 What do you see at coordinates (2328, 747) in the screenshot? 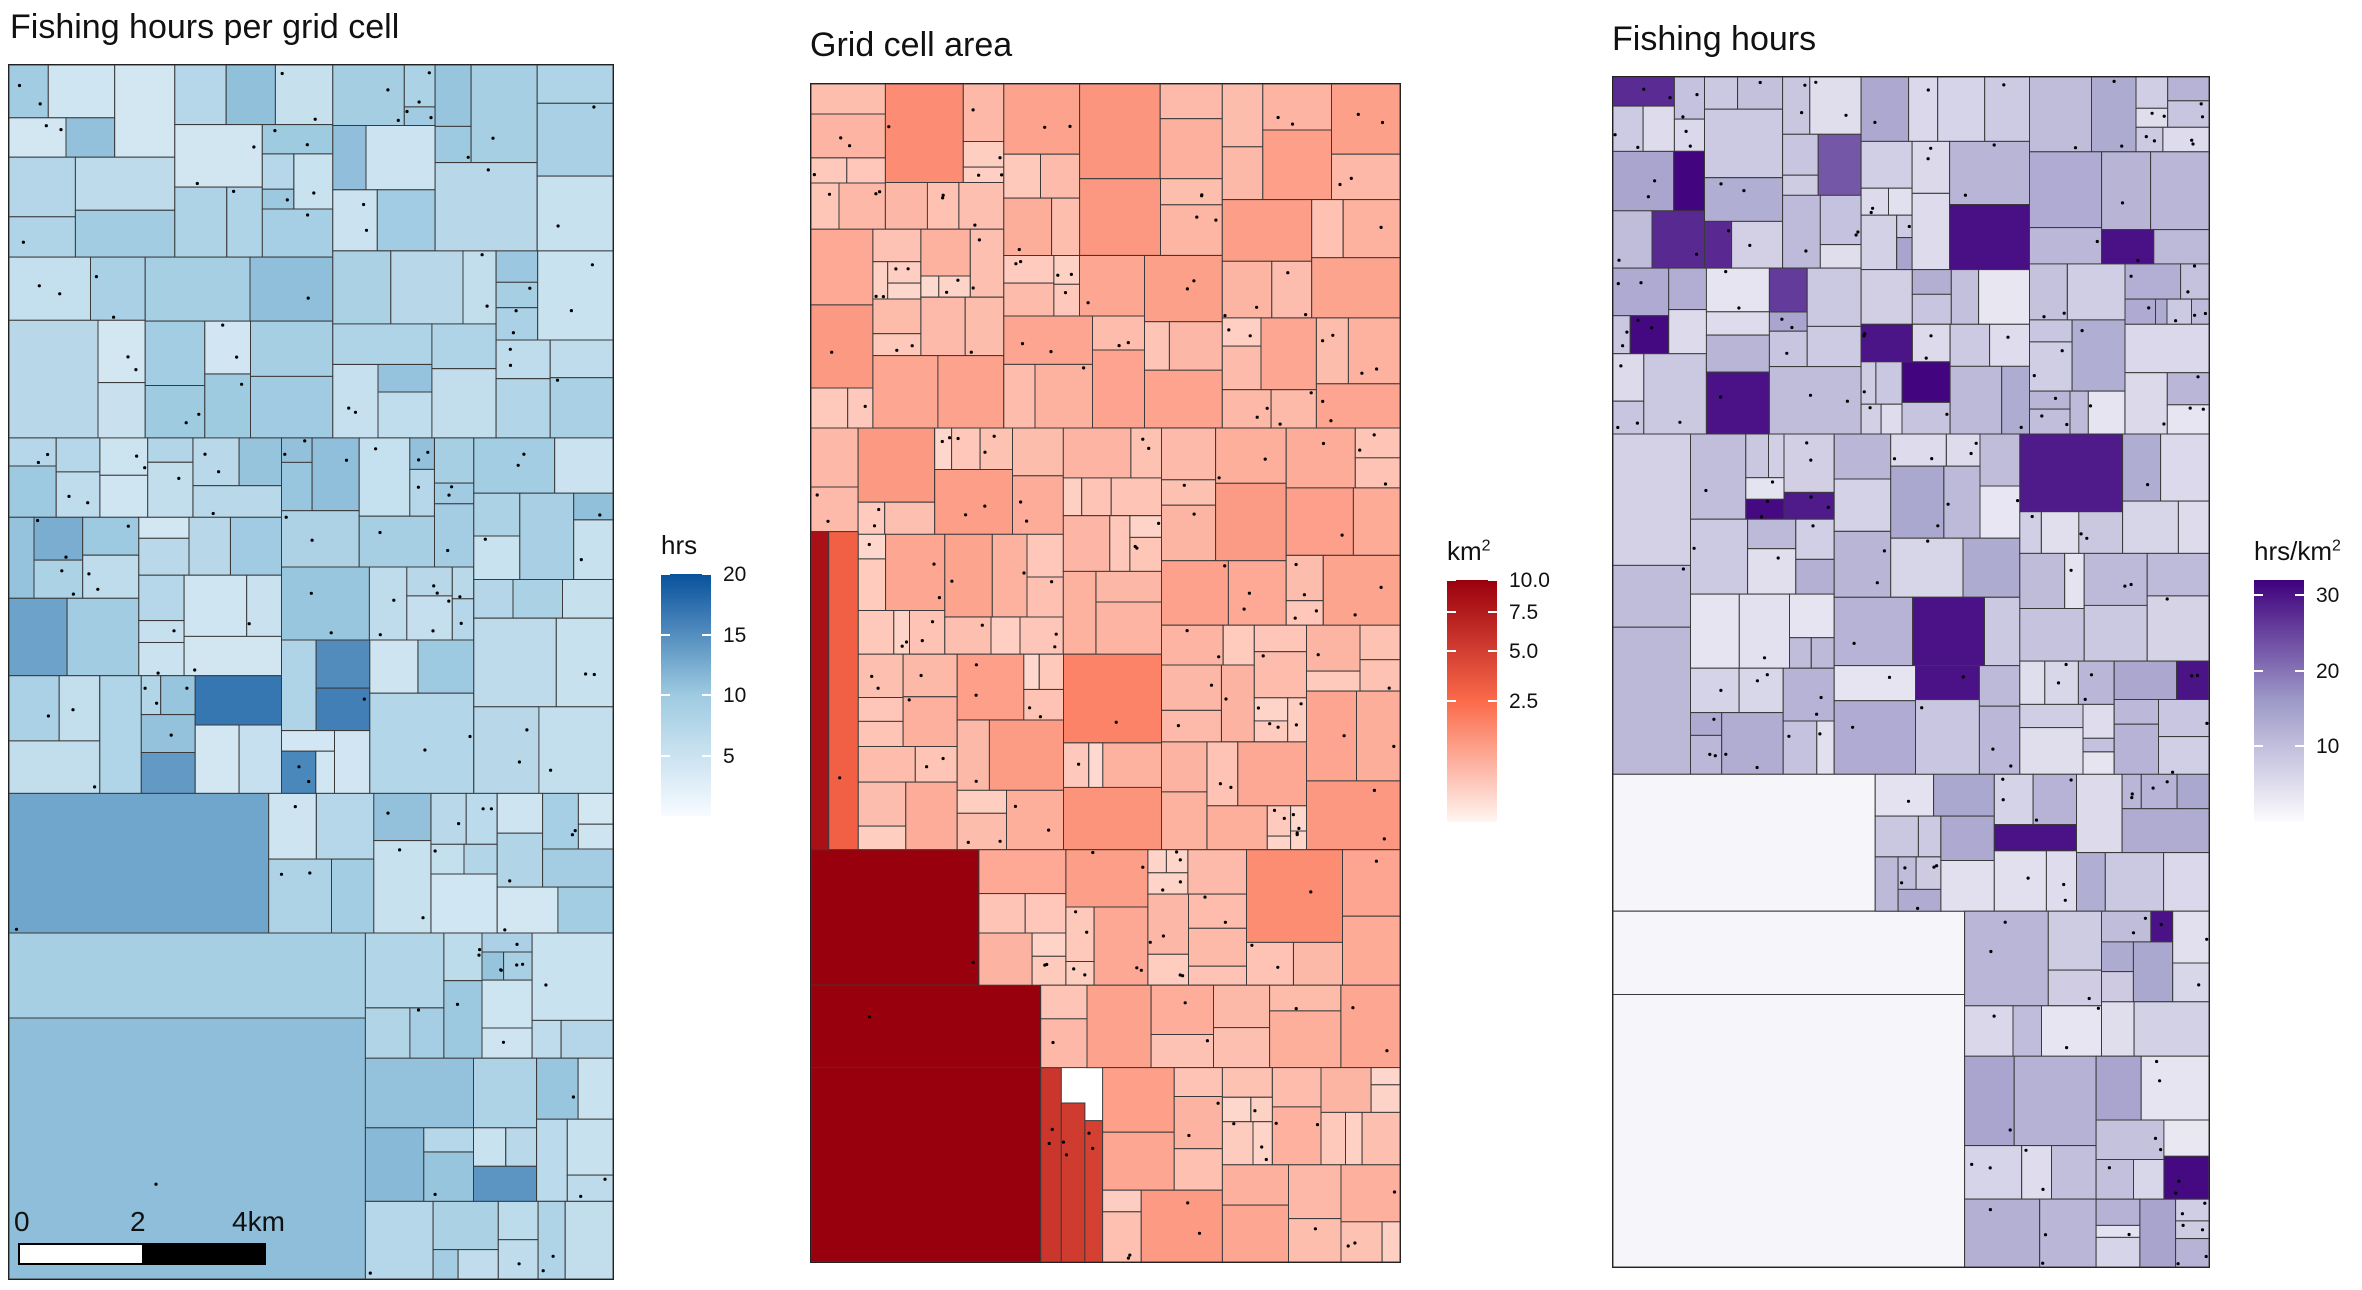
I see `legend-3-tick-label: 10` at bounding box center [2328, 747].